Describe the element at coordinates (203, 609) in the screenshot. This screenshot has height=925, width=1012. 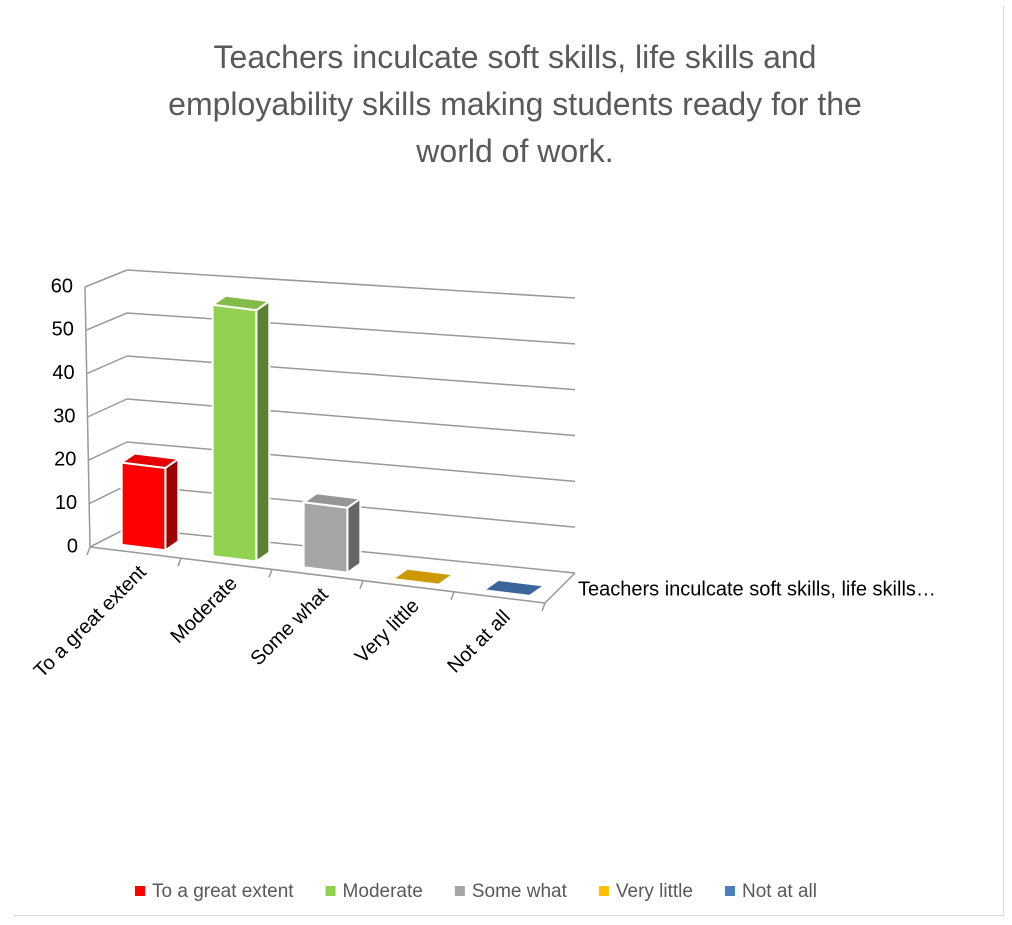
I see `x-tick-label: Moderate` at that location.